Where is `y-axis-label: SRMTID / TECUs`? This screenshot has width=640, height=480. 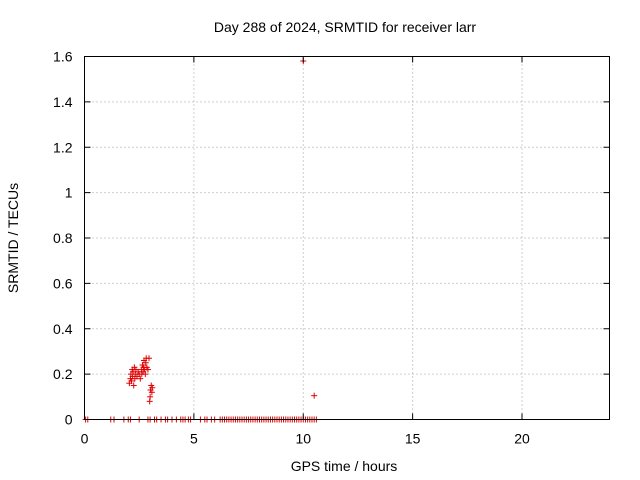 y-axis-label: SRMTID / TECUs is located at coordinates (13, 238).